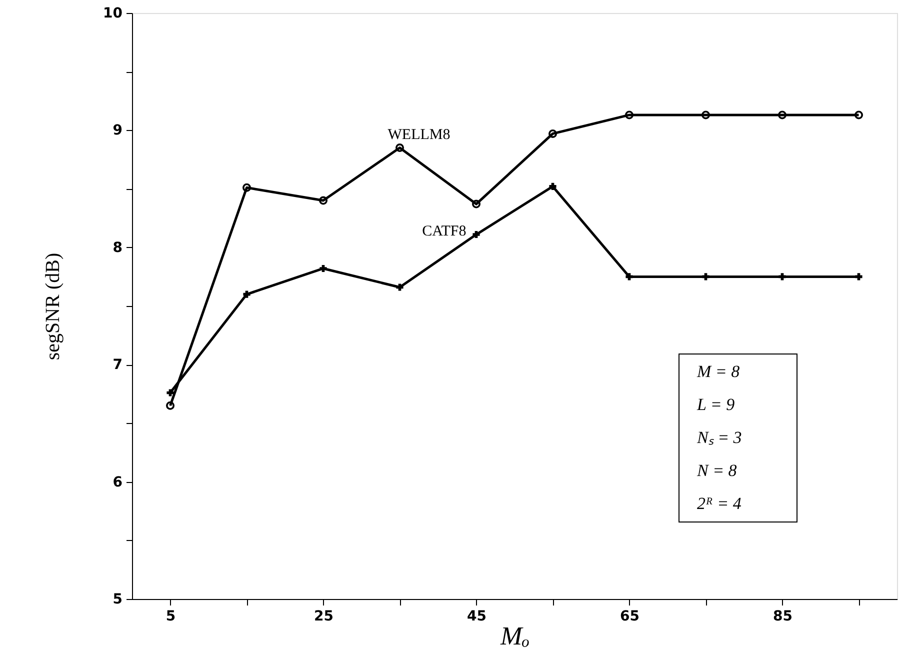 Image resolution: width=899 pixels, height=666 pixels. I want to click on y-tick-label: 10, so click(113, 14).